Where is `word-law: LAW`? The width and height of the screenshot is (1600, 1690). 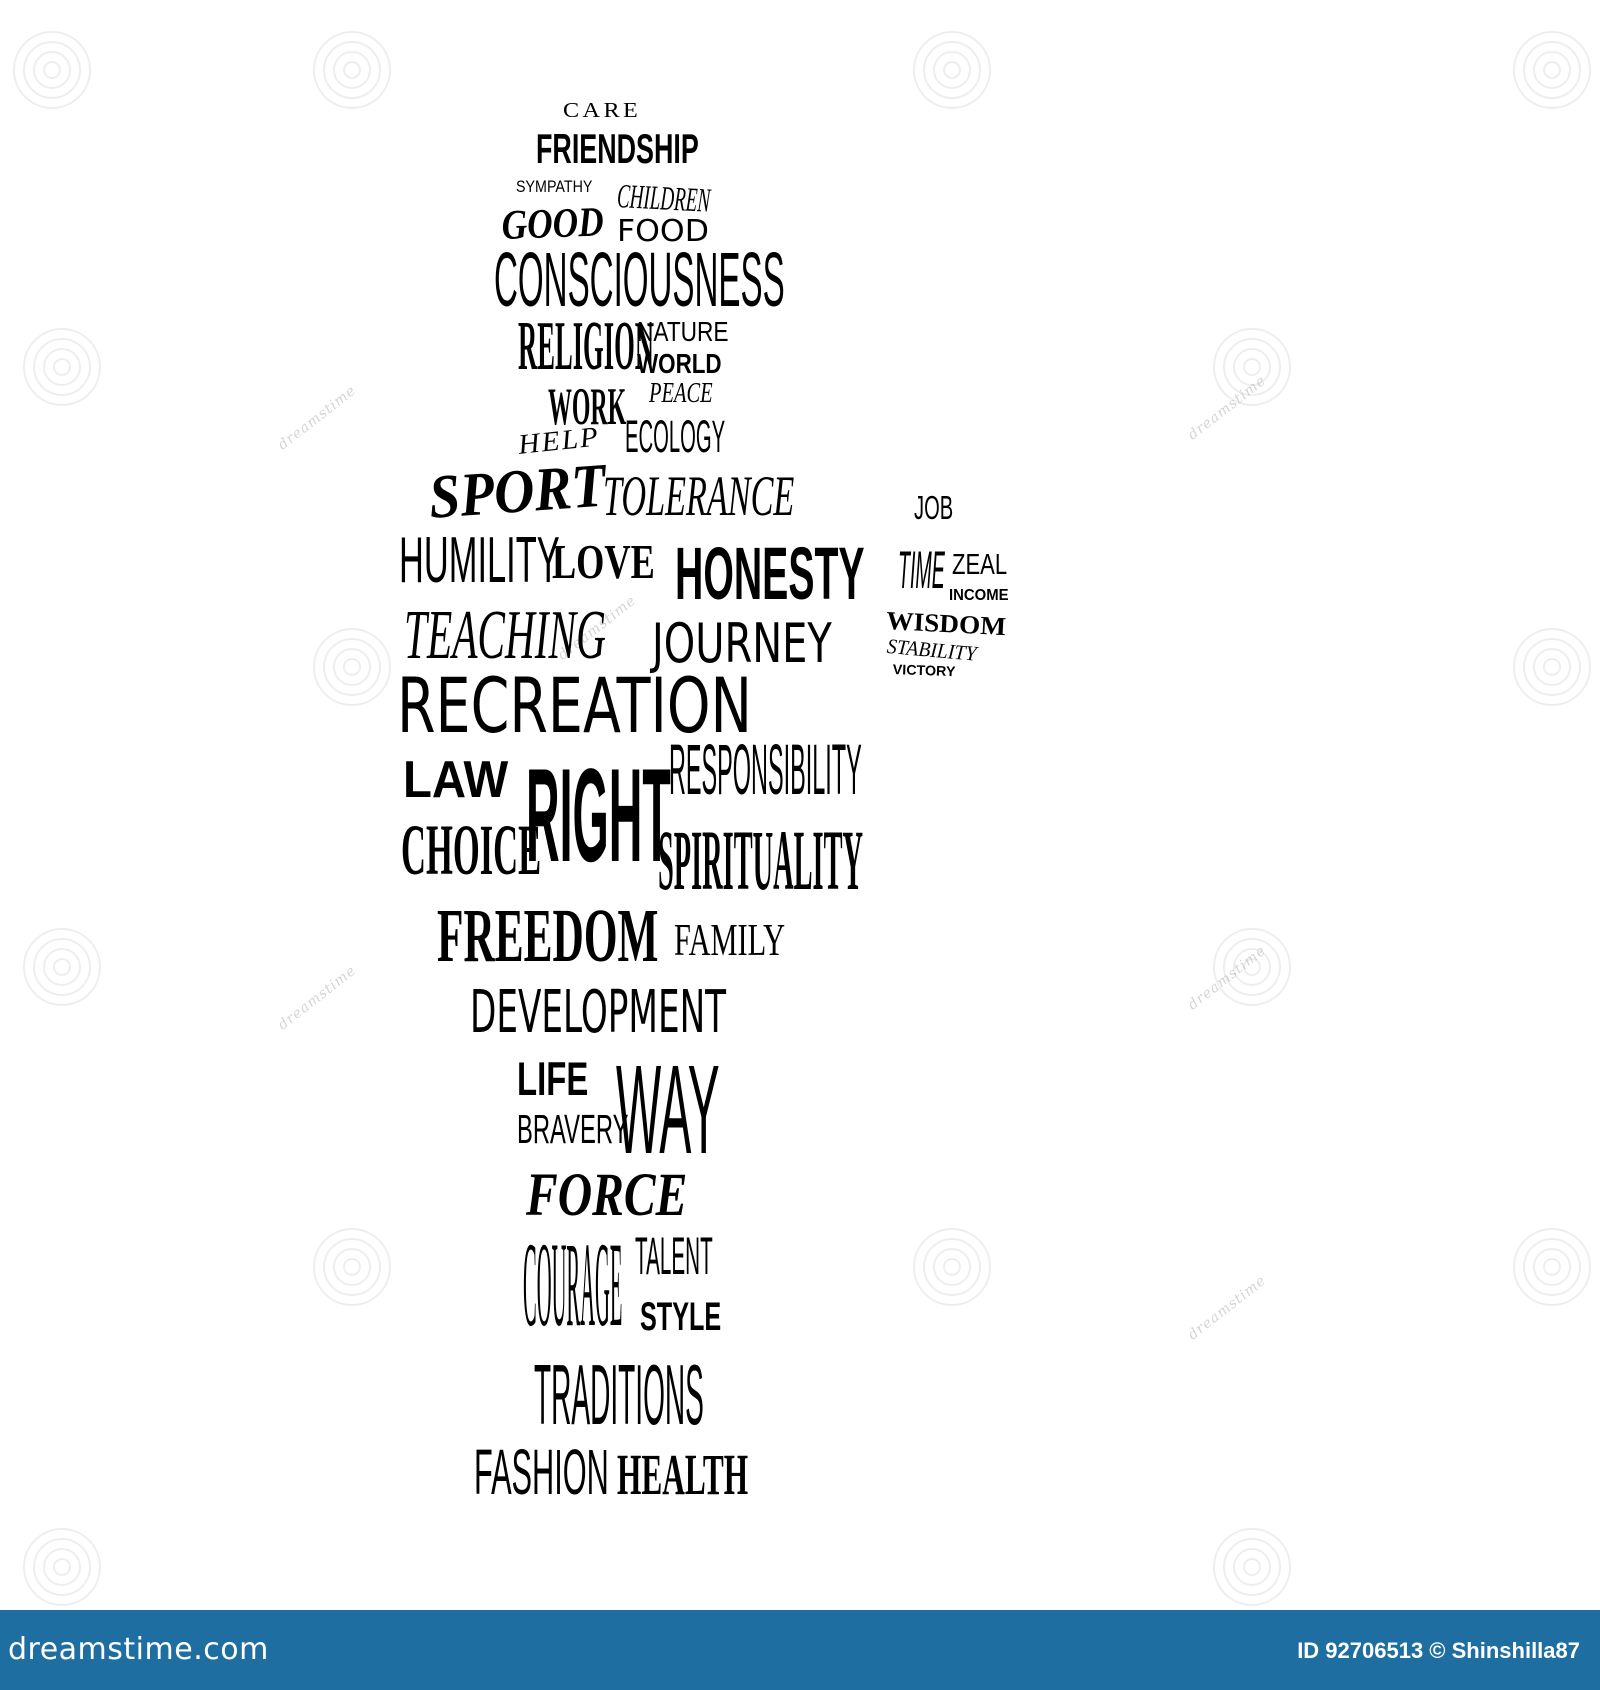
word-law: LAW is located at coordinates (456, 780).